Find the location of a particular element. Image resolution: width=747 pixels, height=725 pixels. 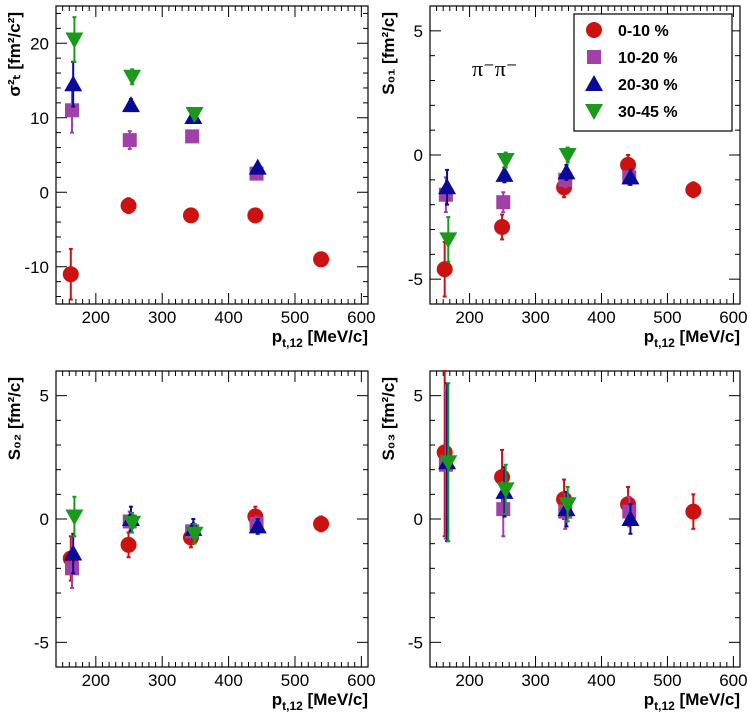

y-axis-title: S₀₁ [fm²/c] is located at coordinates (388, 53).